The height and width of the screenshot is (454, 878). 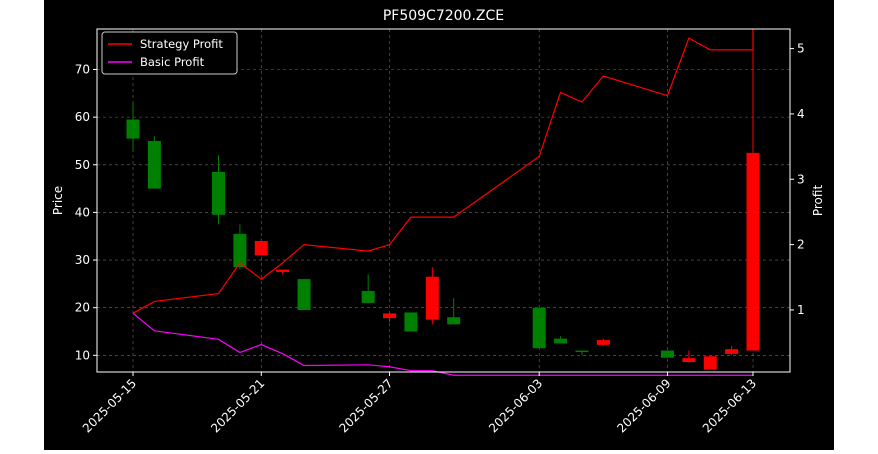 I want to click on y-axis-label-right: Profit, so click(x=818, y=201).